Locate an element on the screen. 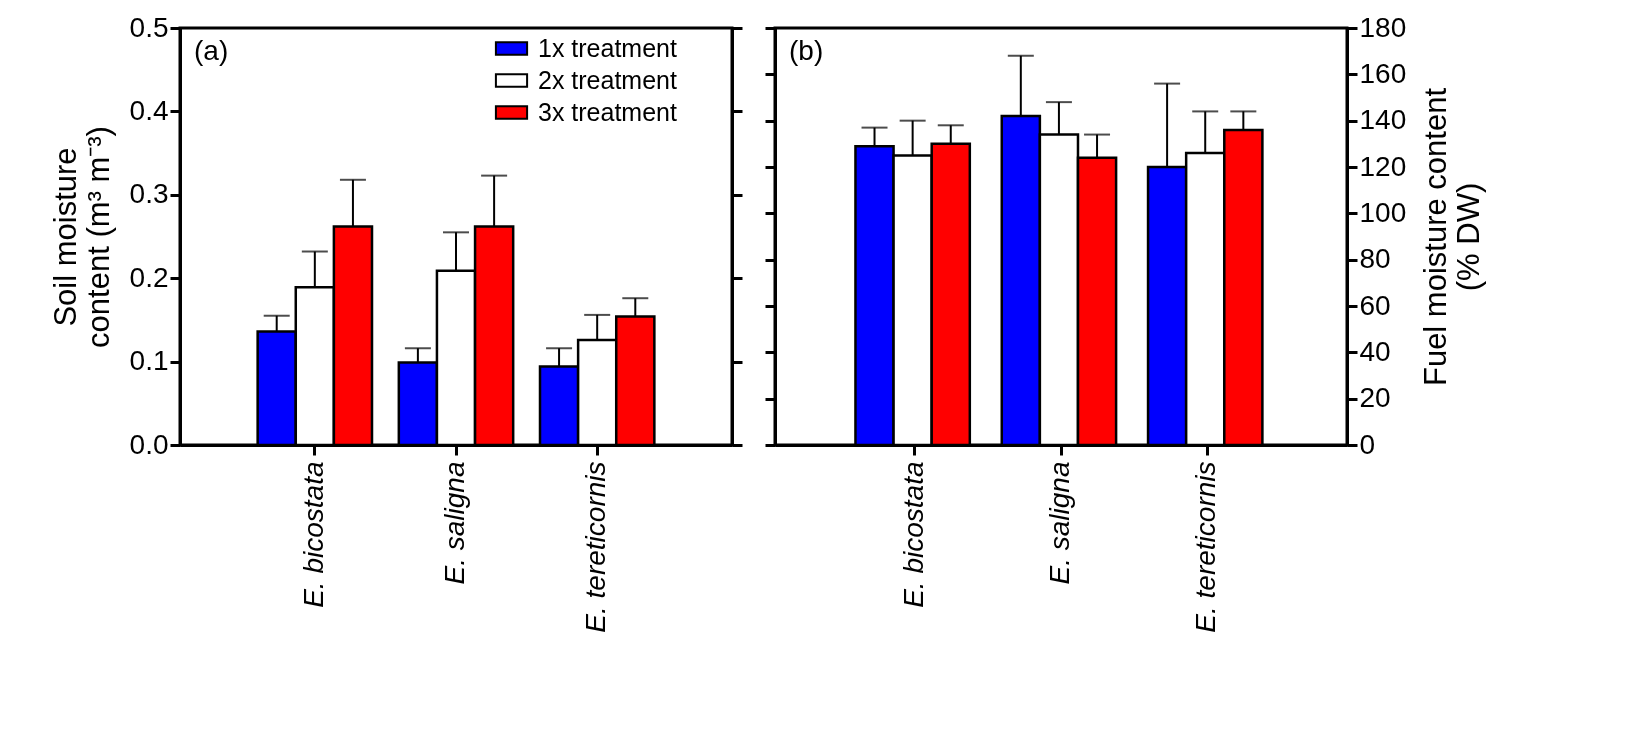 The height and width of the screenshot is (749, 1650). y-tick-label: 0.4 is located at coordinates (149, 110).